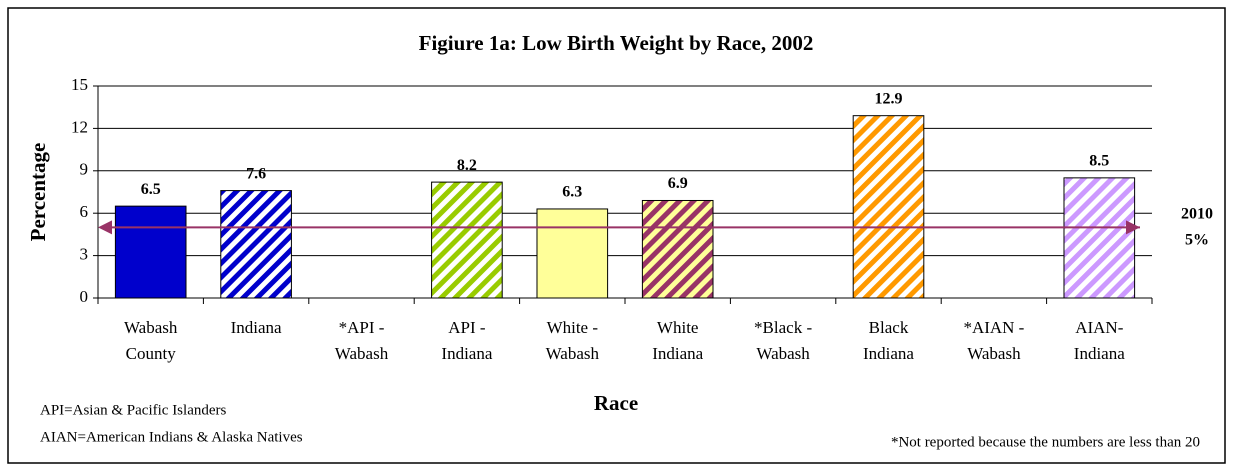  What do you see at coordinates (38, 192) in the screenshot?
I see `y-axis-label: Percentage` at bounding box center [38, 192].